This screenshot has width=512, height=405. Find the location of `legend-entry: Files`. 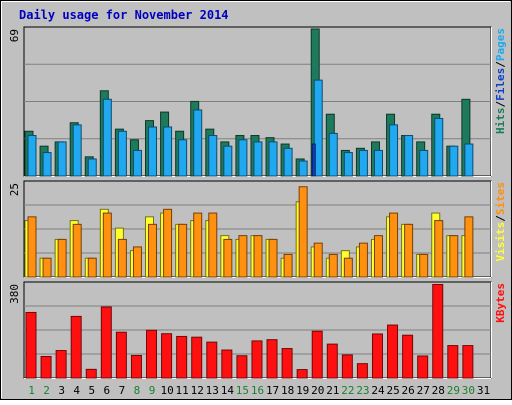

legend-entry: Files is located at coordinates (500, 84).